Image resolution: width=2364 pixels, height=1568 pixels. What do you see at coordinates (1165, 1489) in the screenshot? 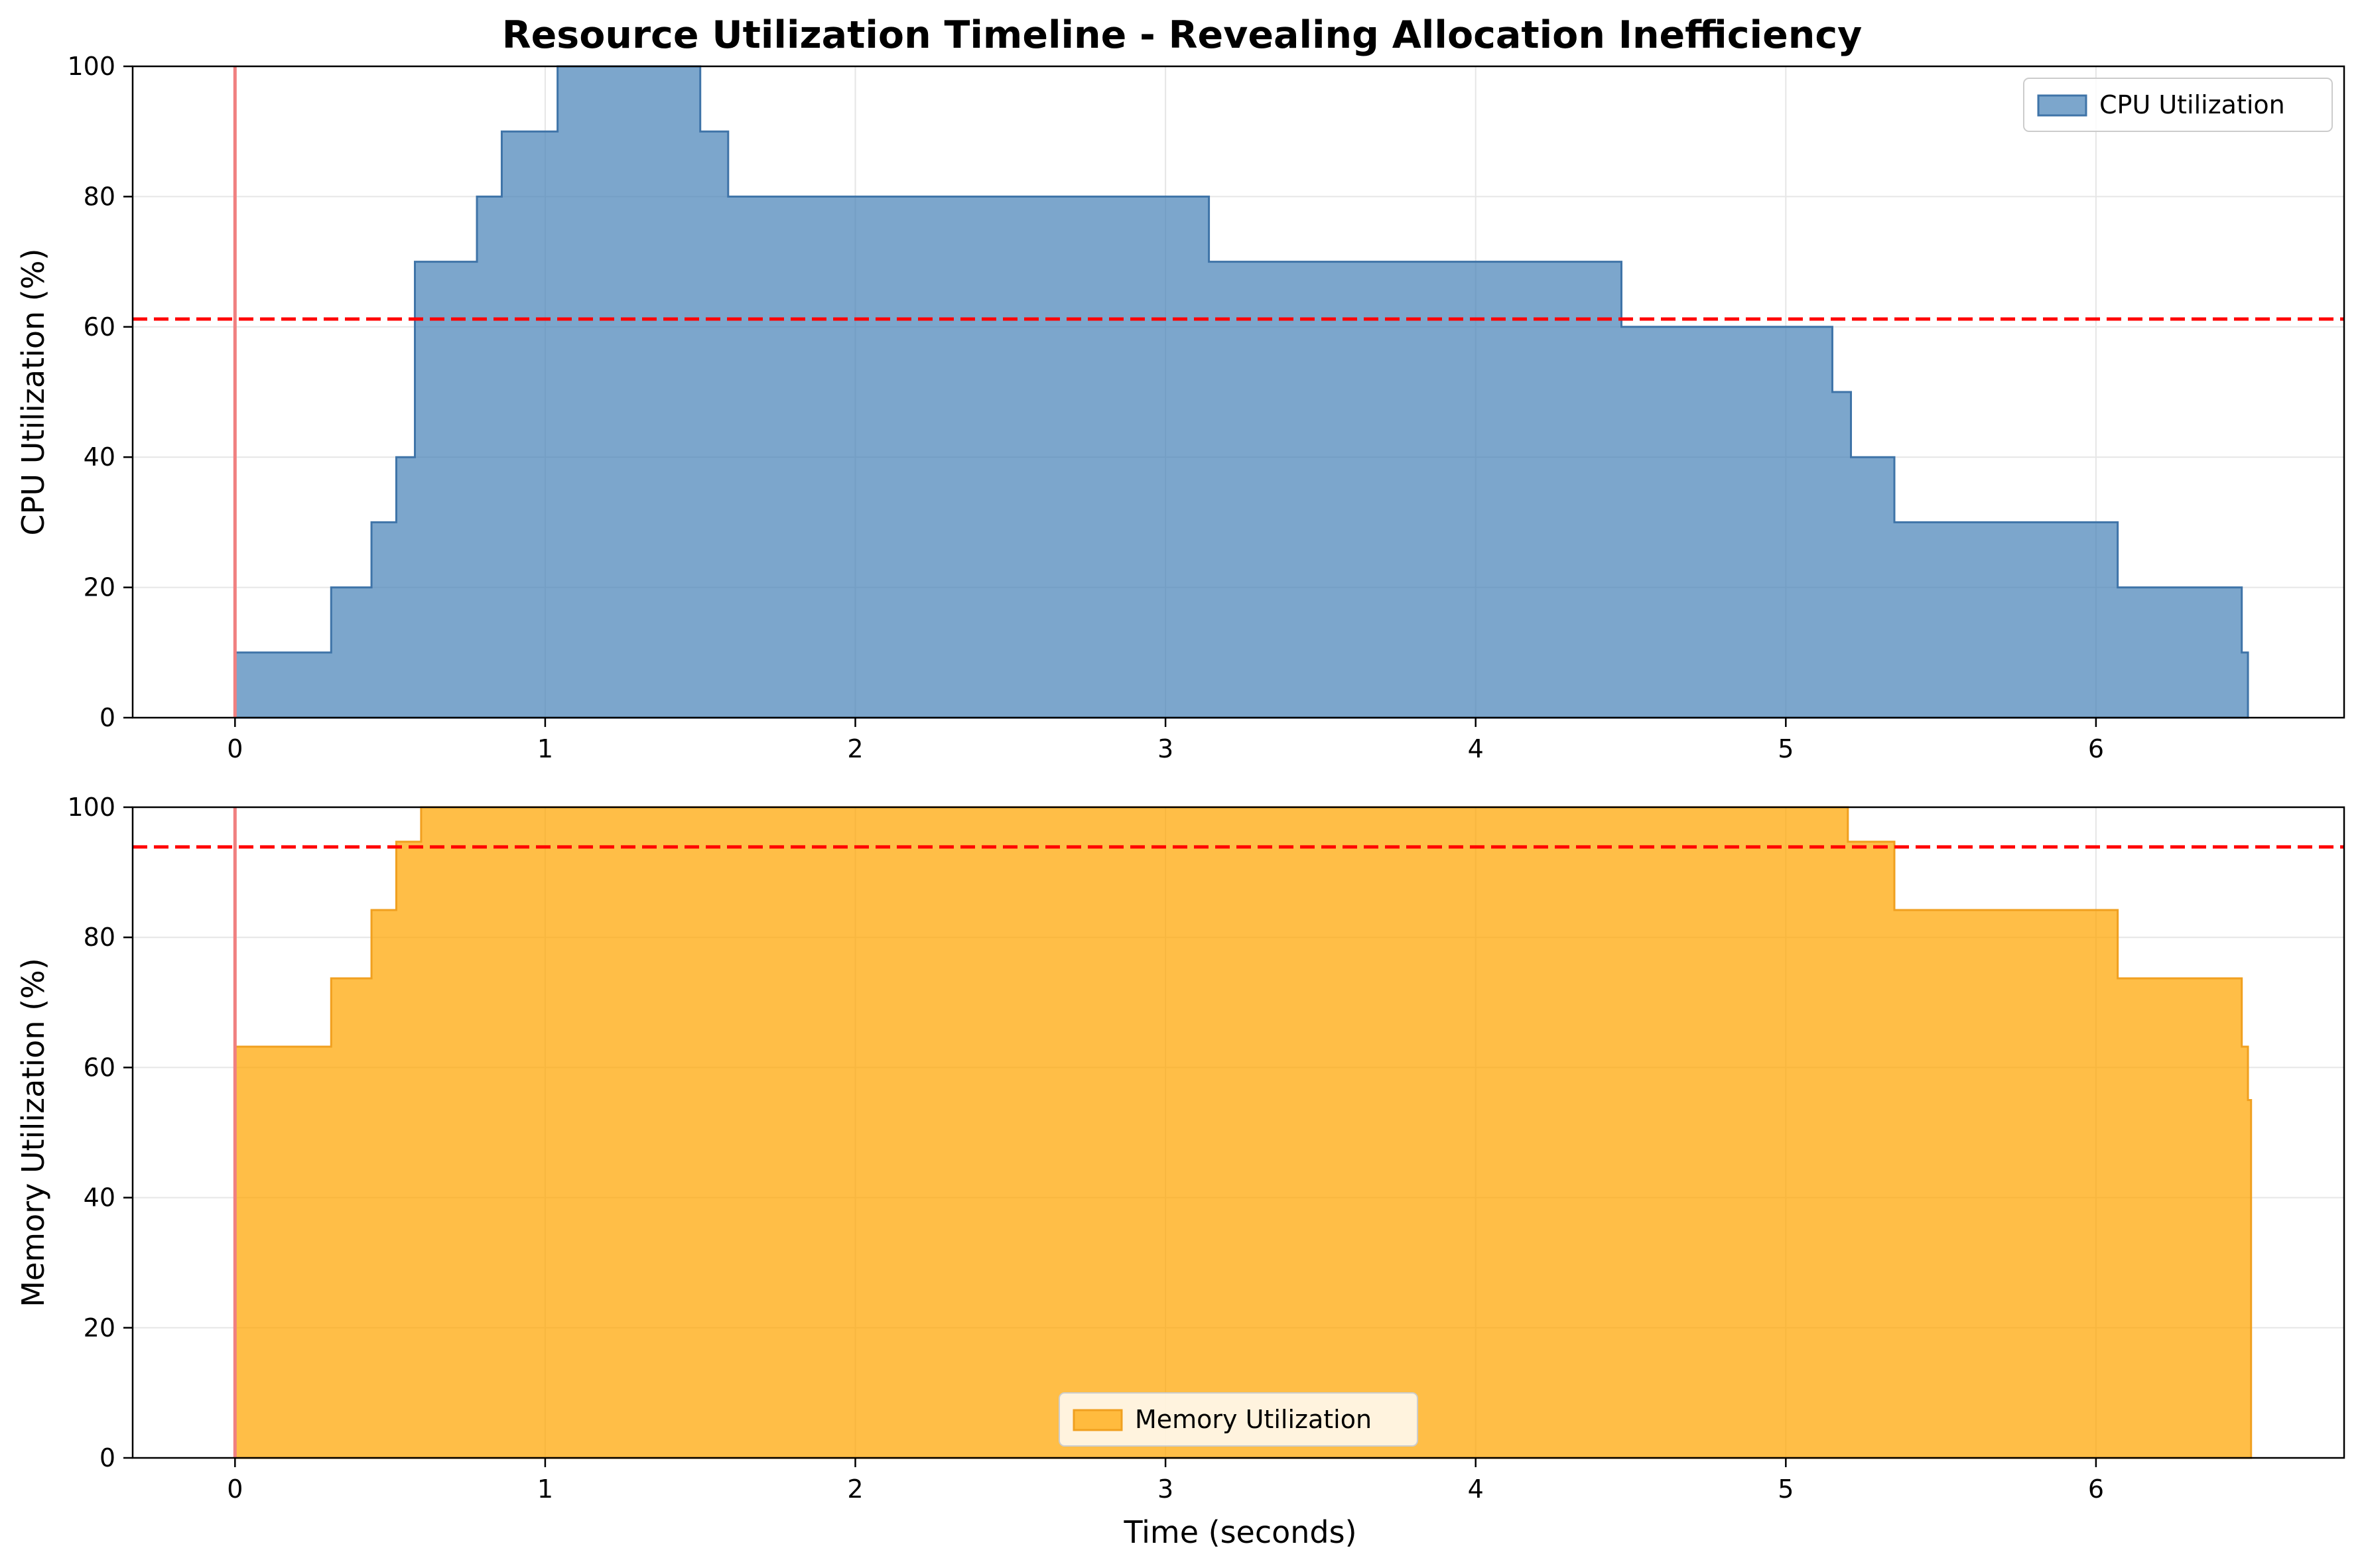
I see `memory-x-tick-label: 3` at bounding box center [1165, 1489].